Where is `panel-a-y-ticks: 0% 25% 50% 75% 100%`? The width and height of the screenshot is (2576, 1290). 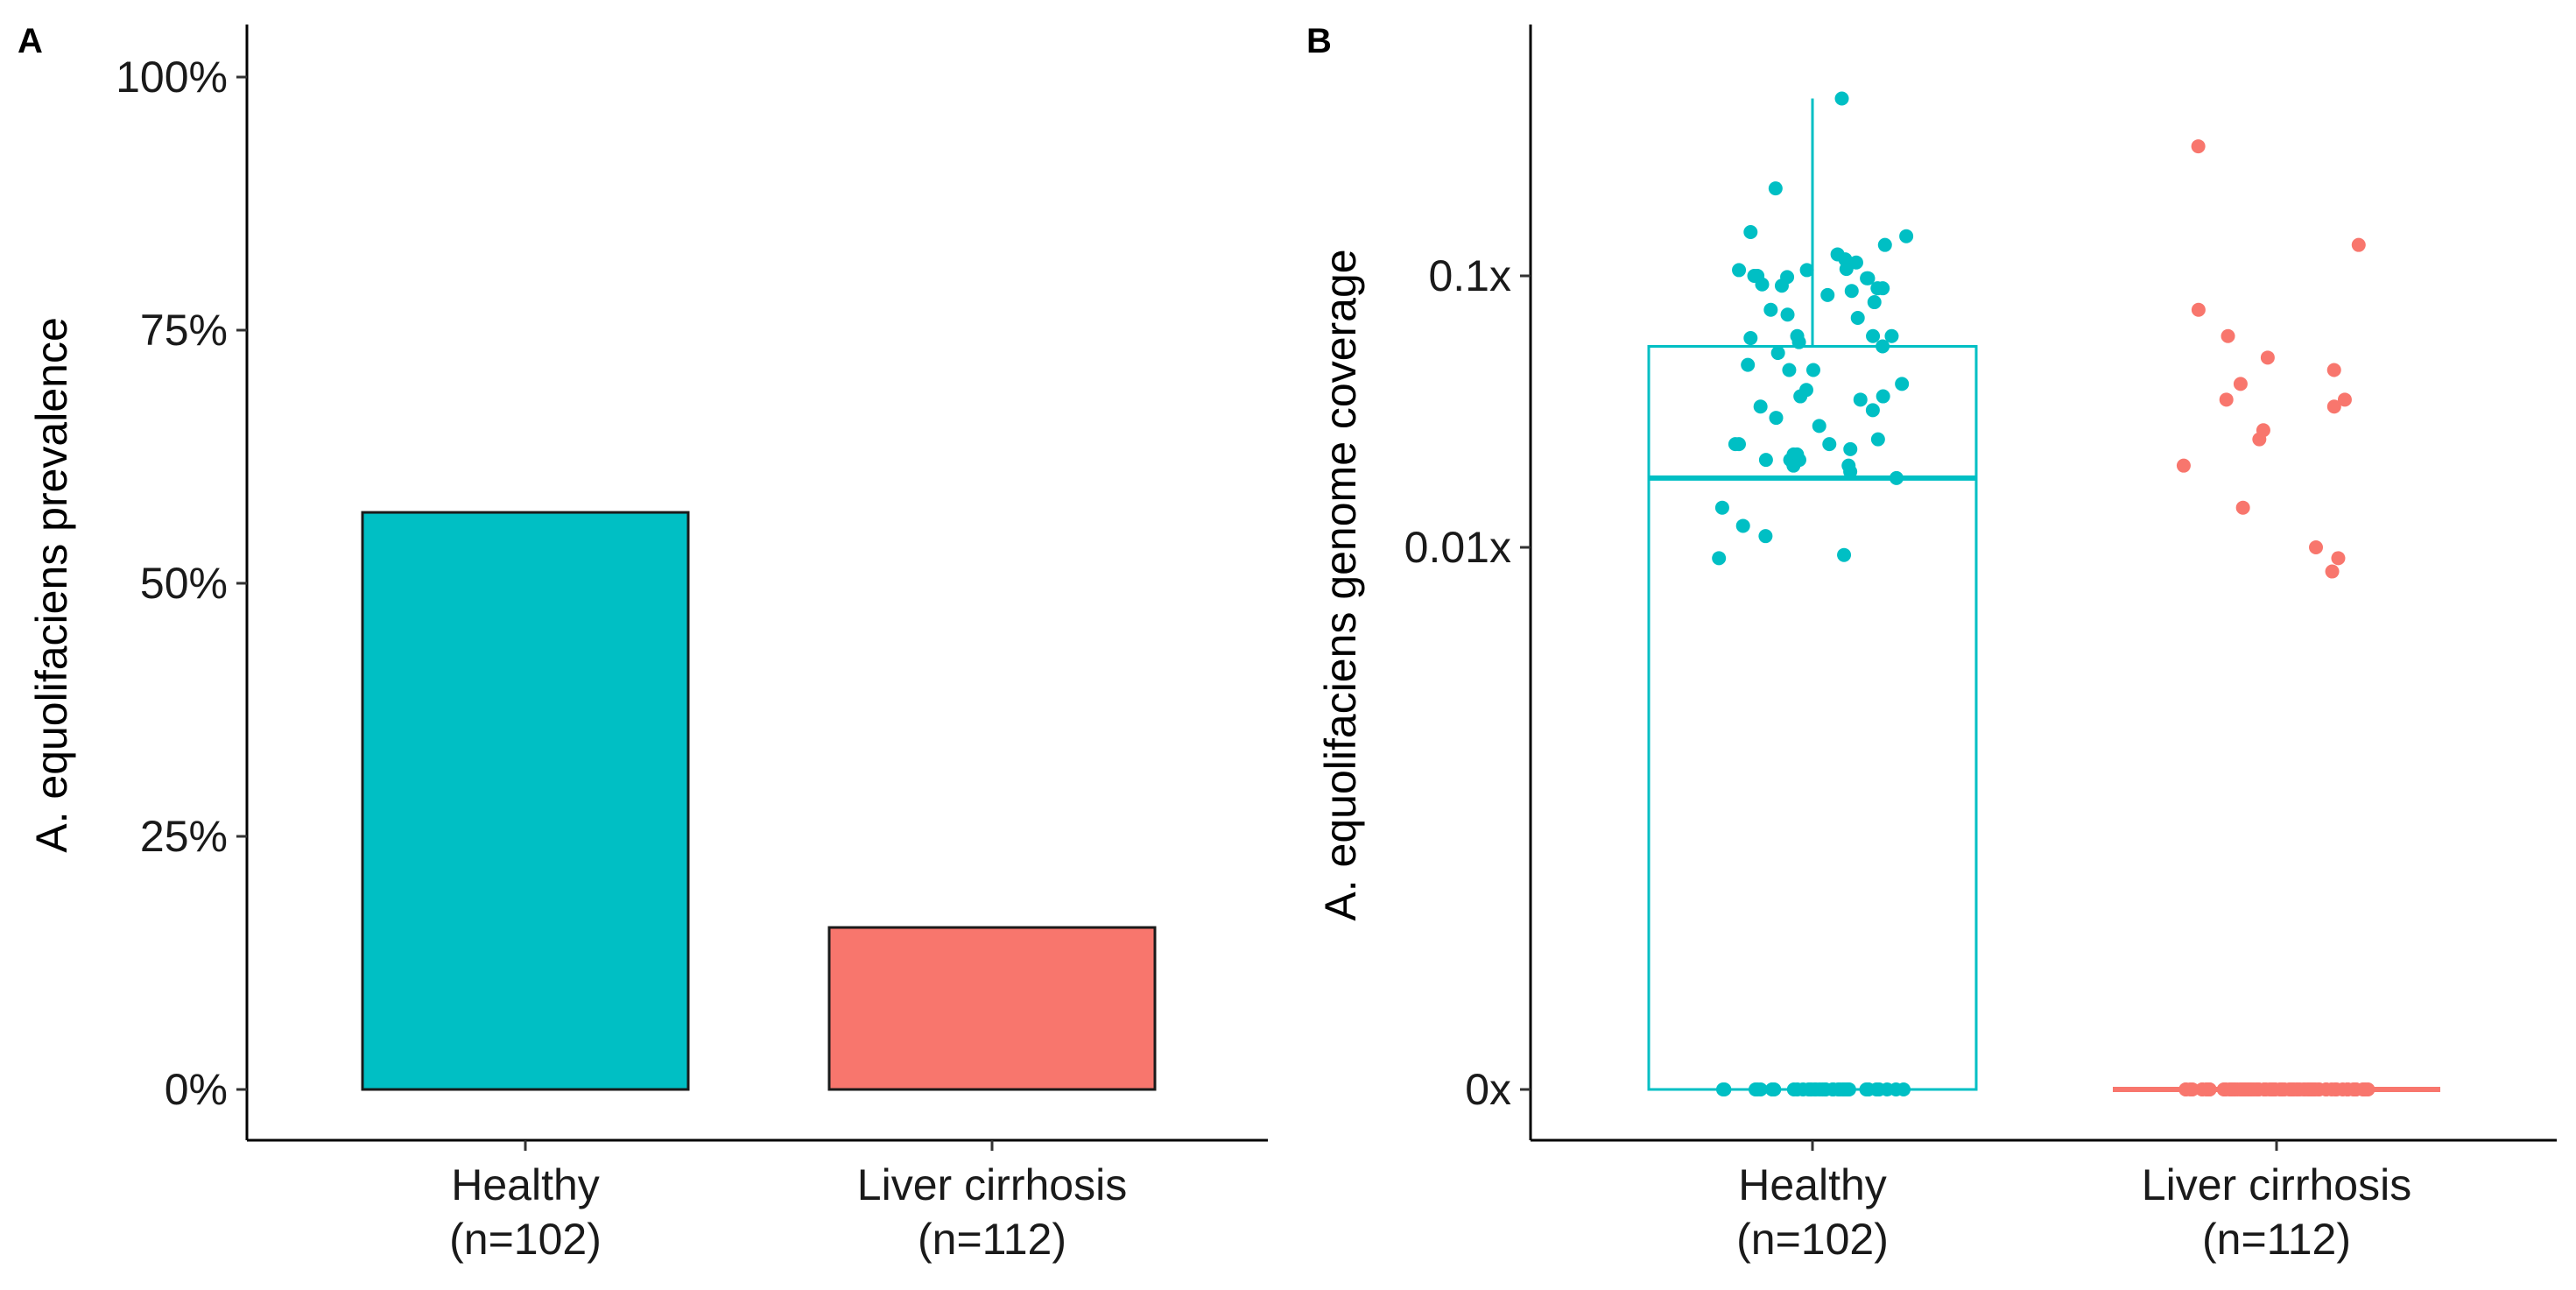 panel-a-y-ticks: 0% 25% 50% 75% 100% is located at coordinates (181, 584).